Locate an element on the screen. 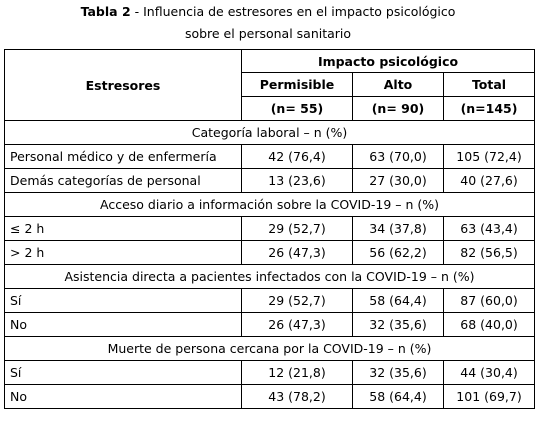  table-row: ≤ 2 h 29 (52,7) 34 (37,8) 63 (43,4) is located at coordinates (270, 228).